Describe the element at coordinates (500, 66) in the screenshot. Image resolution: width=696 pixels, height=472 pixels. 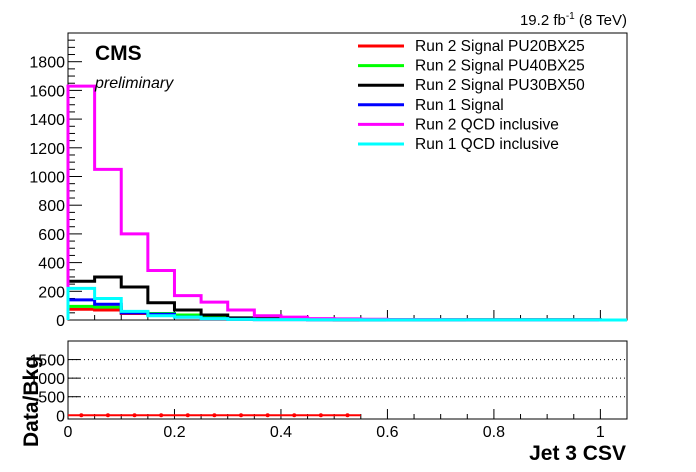
I see `legend-label: Run 2 Signal PU40BX25` at that location.